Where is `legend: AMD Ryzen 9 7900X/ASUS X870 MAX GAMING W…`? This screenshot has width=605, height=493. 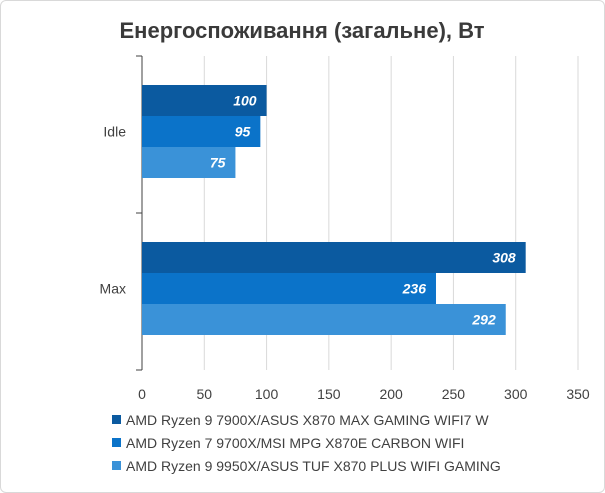 legend: AMD Ryzen 9 7900X/ASUS X870 MAX GAMING W… is located at coordinates (306, 443).